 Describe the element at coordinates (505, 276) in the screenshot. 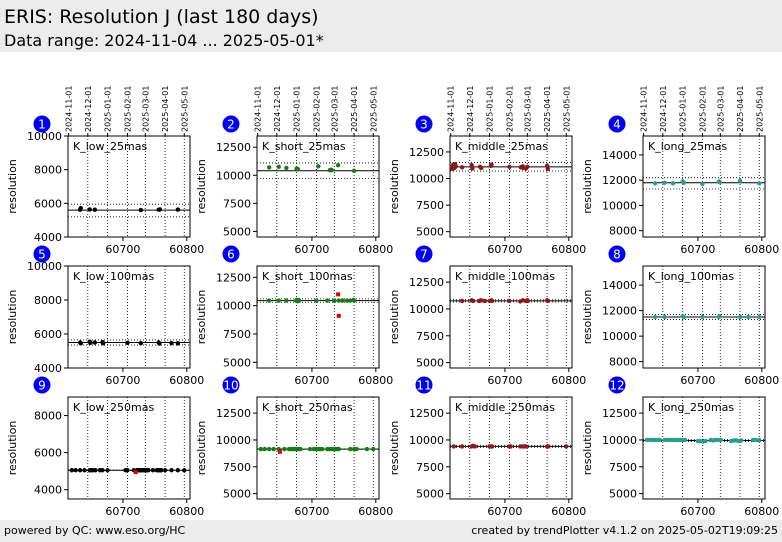

I see `panel-label: K_middle_100mas` at that location.